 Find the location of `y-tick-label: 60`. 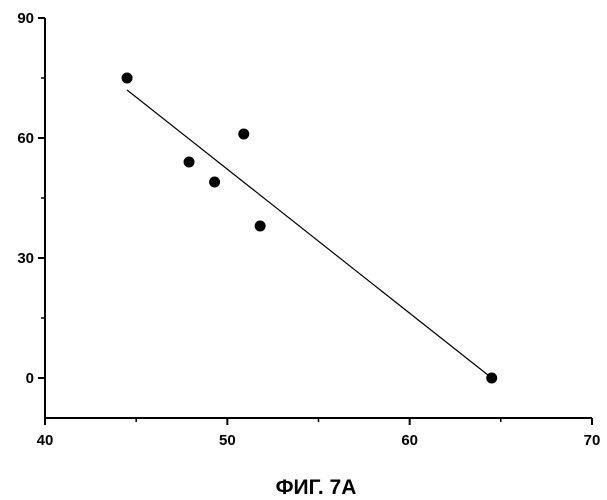

y-tick-label: 60 is located at coordinates (25, 138).